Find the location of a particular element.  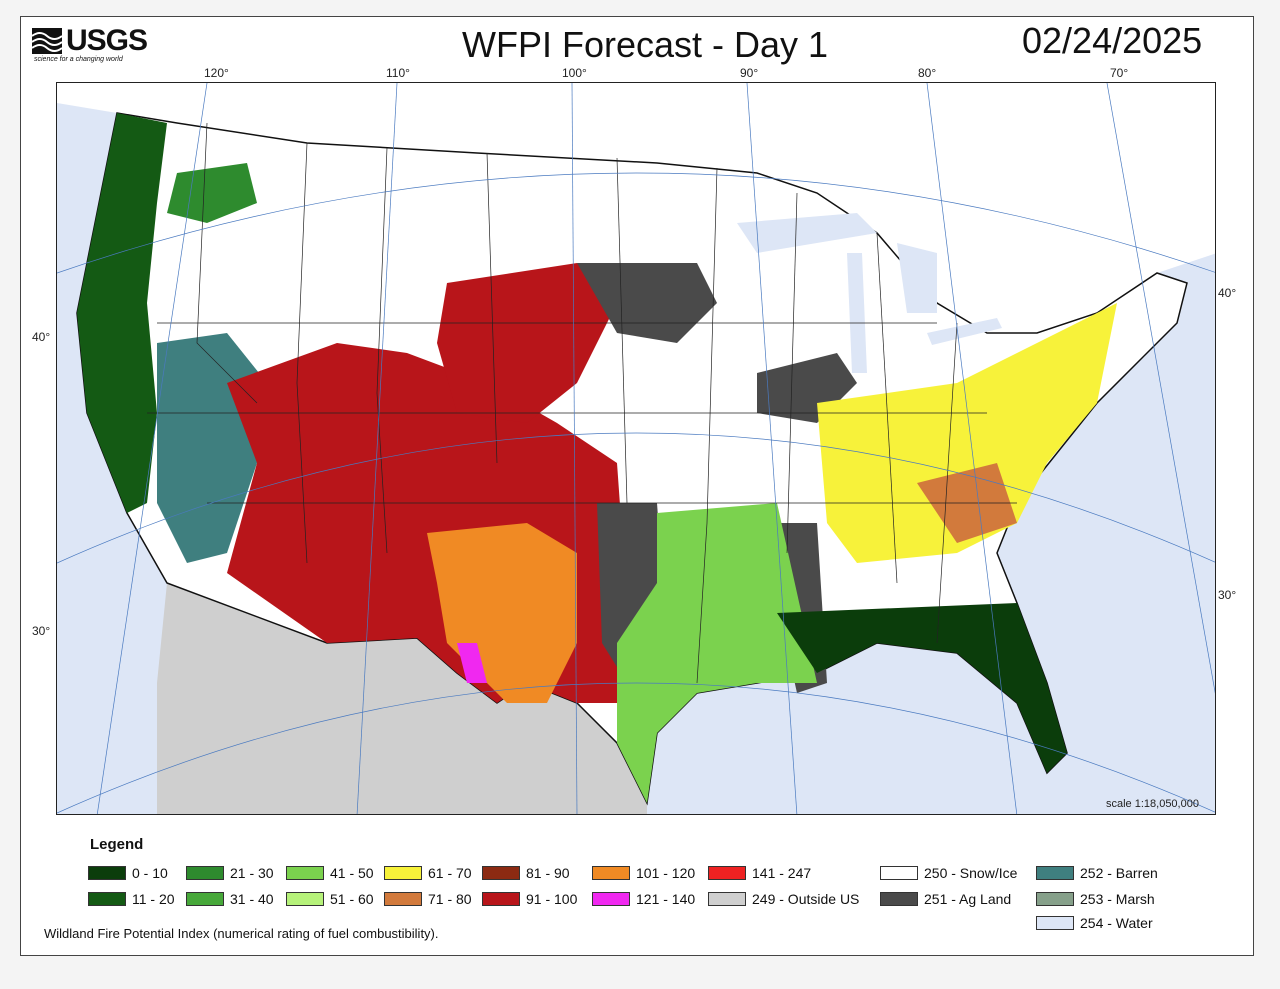

legend-label: 121 - 140 is located at coordinates (666, 899).